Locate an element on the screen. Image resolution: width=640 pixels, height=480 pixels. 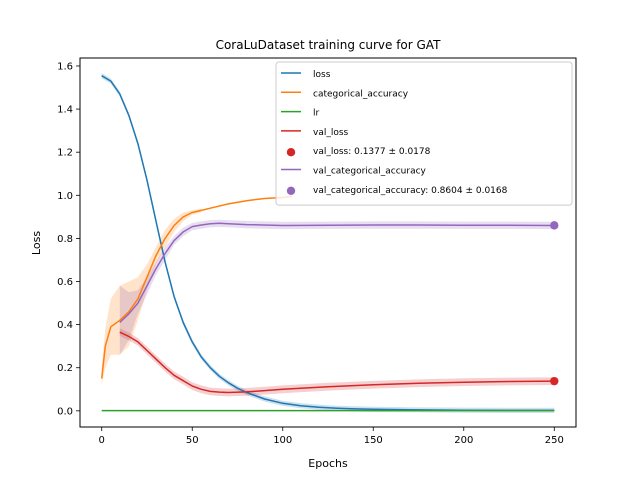
series-band-val-loss is located at coordinates (337, 362).